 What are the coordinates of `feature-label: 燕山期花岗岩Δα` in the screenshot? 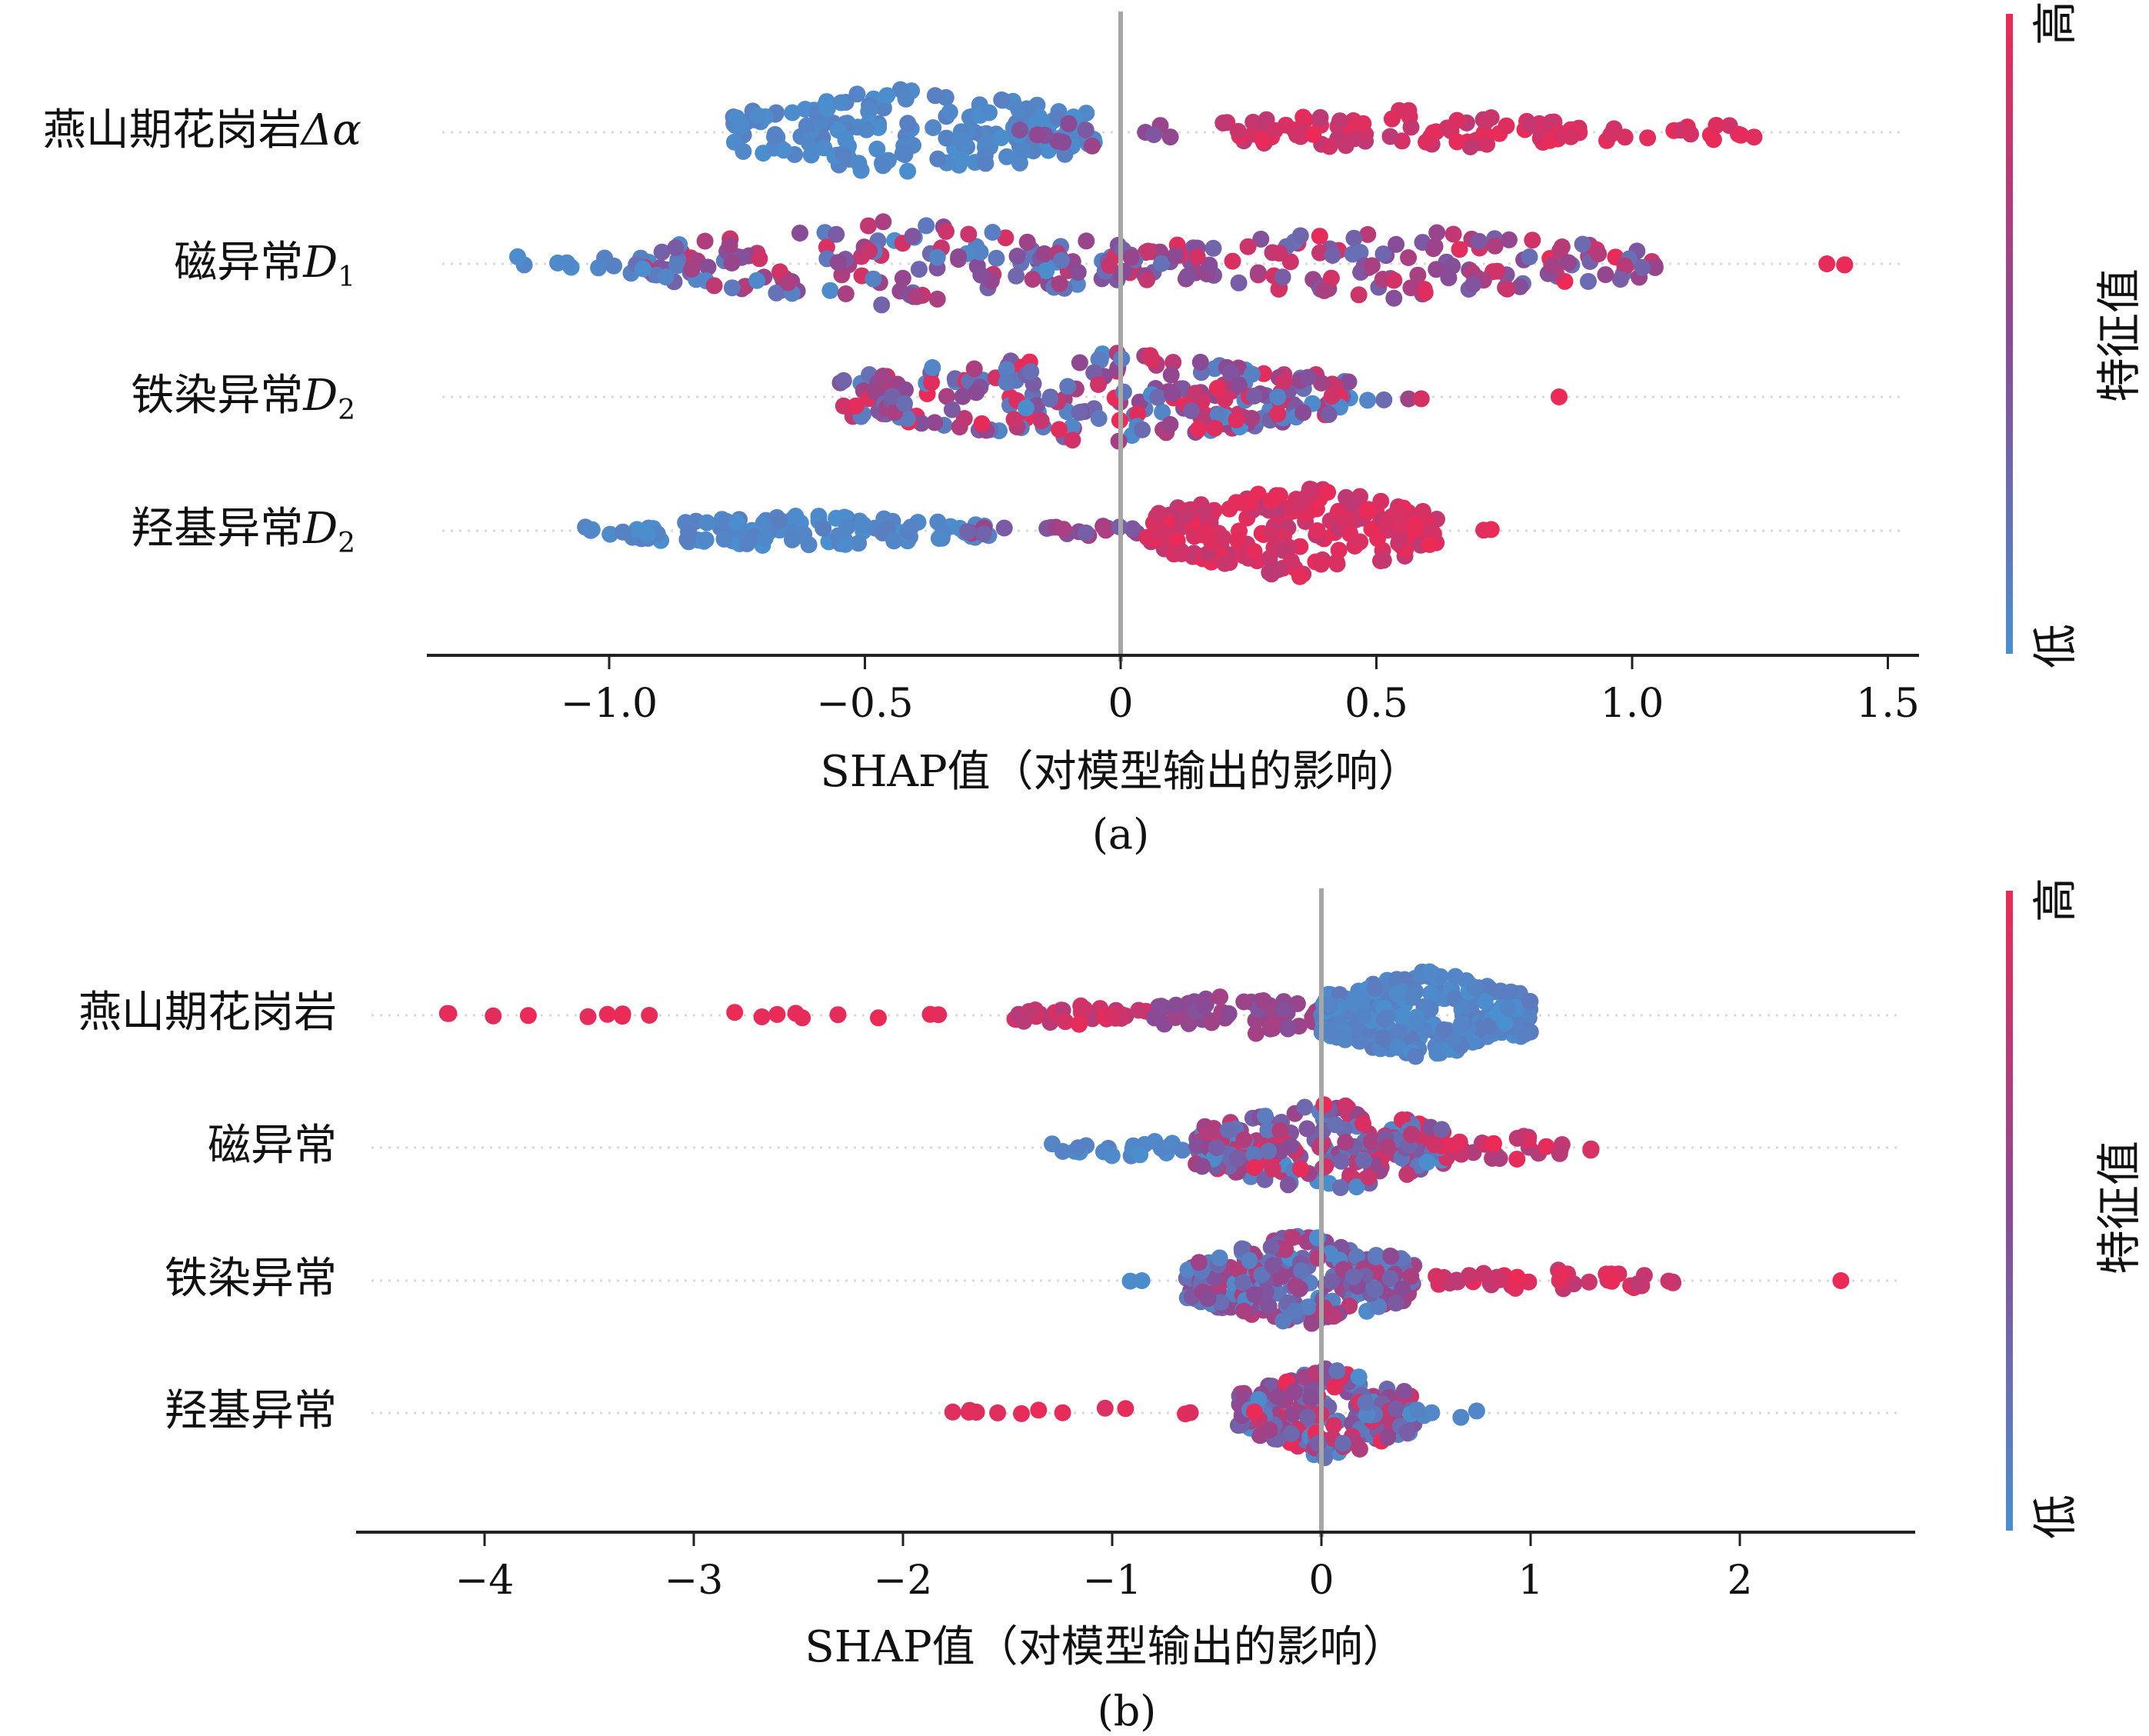 It's located at (202, 130).